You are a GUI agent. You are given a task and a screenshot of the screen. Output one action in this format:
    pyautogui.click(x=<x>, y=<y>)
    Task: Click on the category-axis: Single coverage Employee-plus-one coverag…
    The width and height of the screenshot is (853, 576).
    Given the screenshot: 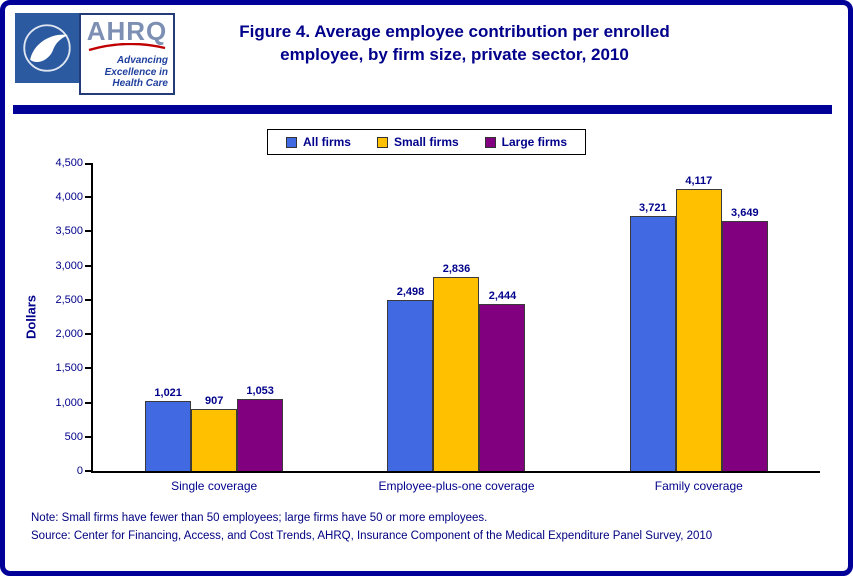 What is the action you would take?
    pyautogui.click(x=455, y=486)
    